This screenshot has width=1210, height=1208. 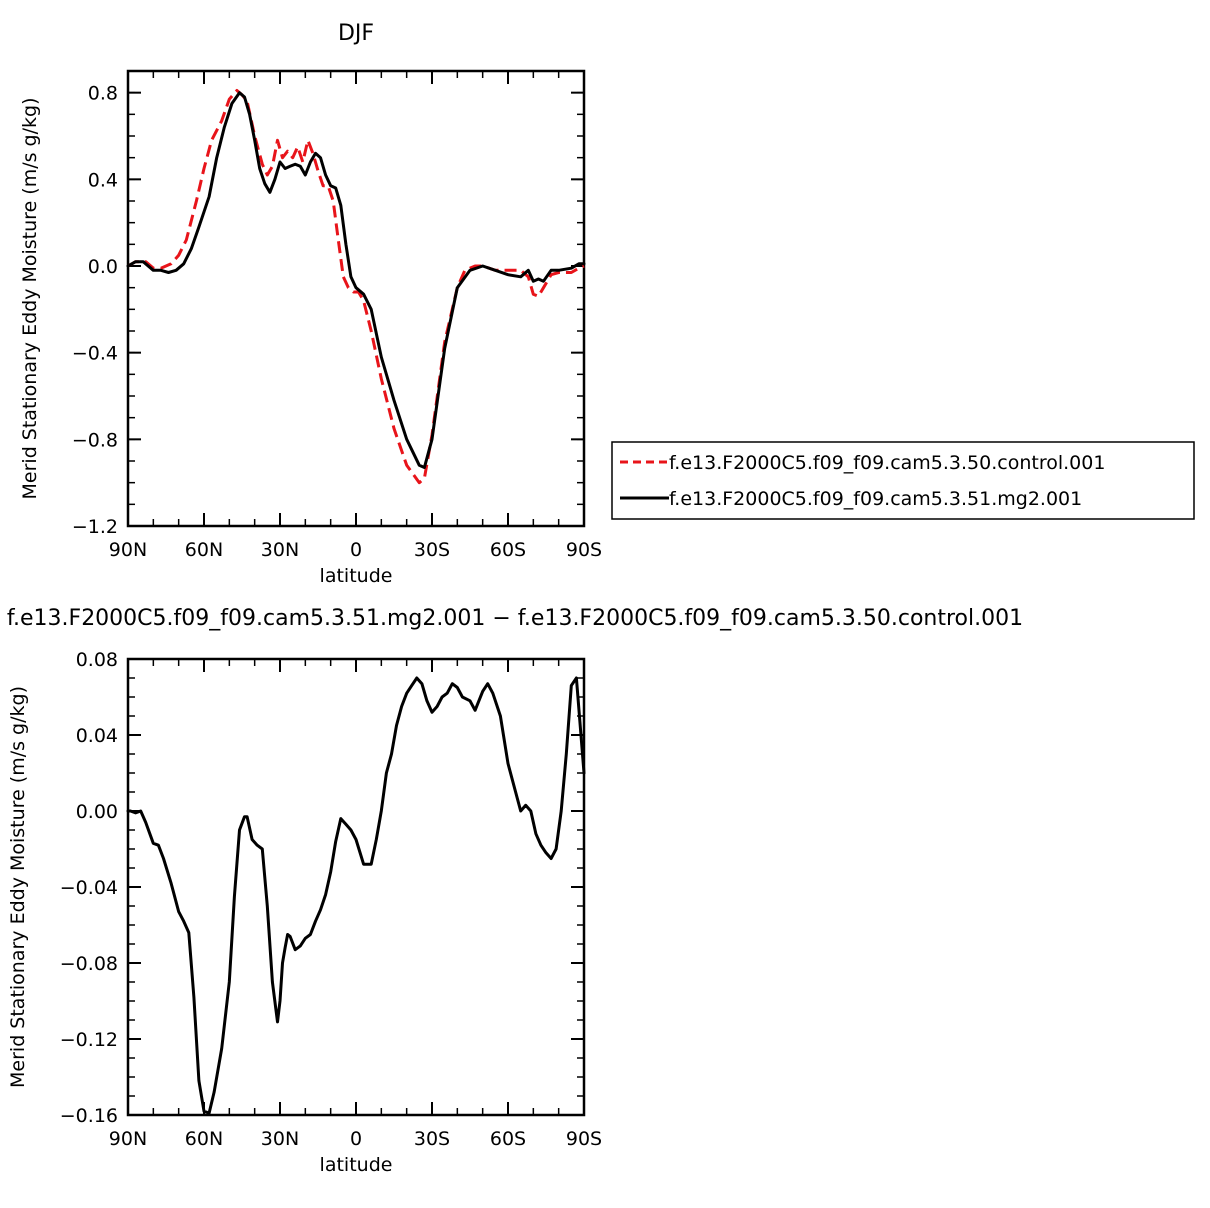 I want to click on plot-frame, so click(x=356, y=298).